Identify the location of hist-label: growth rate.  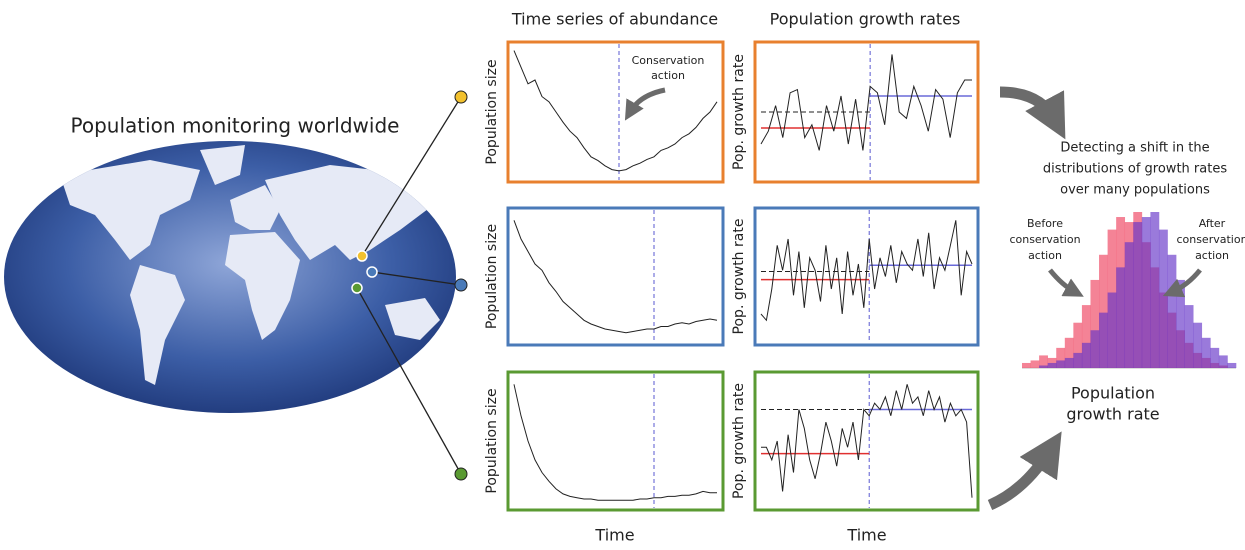
(1112, 414).